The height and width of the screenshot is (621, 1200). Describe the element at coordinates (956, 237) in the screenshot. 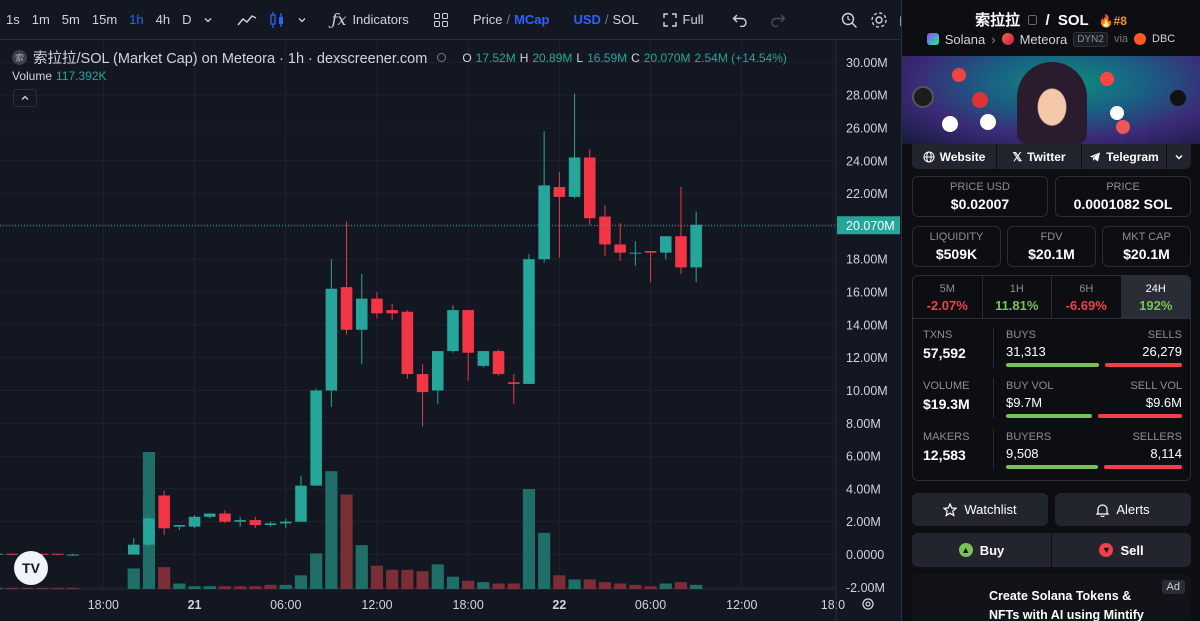

I see `liquidity-label: LIQUIDITY` at that location.